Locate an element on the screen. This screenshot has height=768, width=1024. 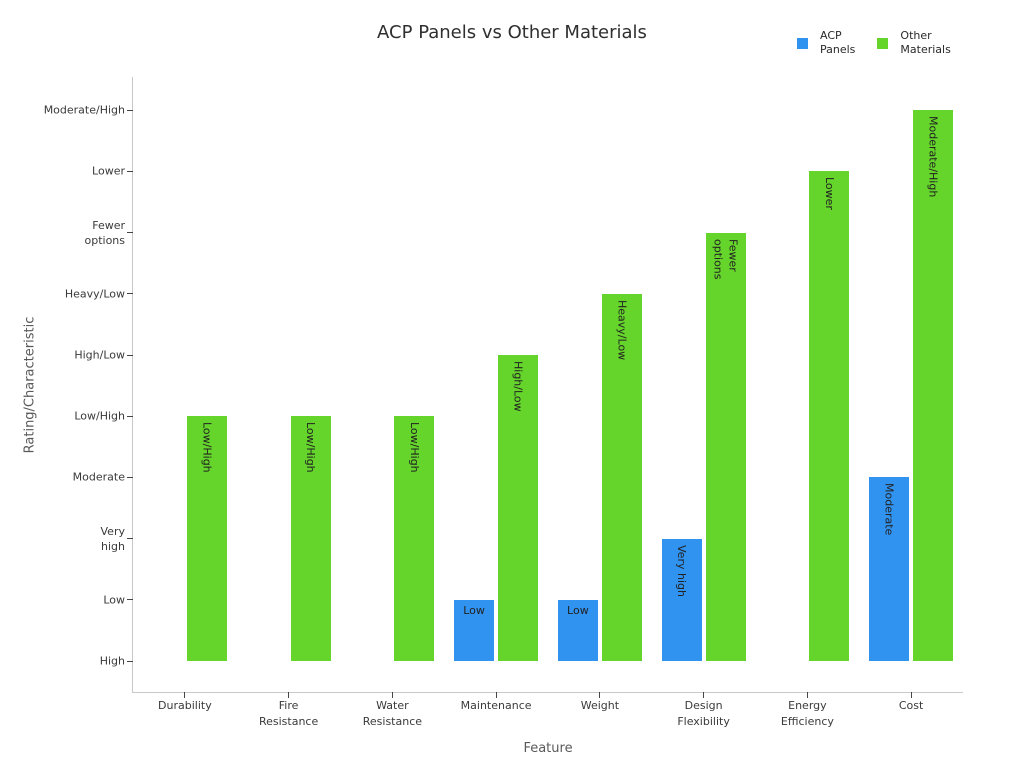
bar: Heavy/Low is located at coordinates (621, 477).